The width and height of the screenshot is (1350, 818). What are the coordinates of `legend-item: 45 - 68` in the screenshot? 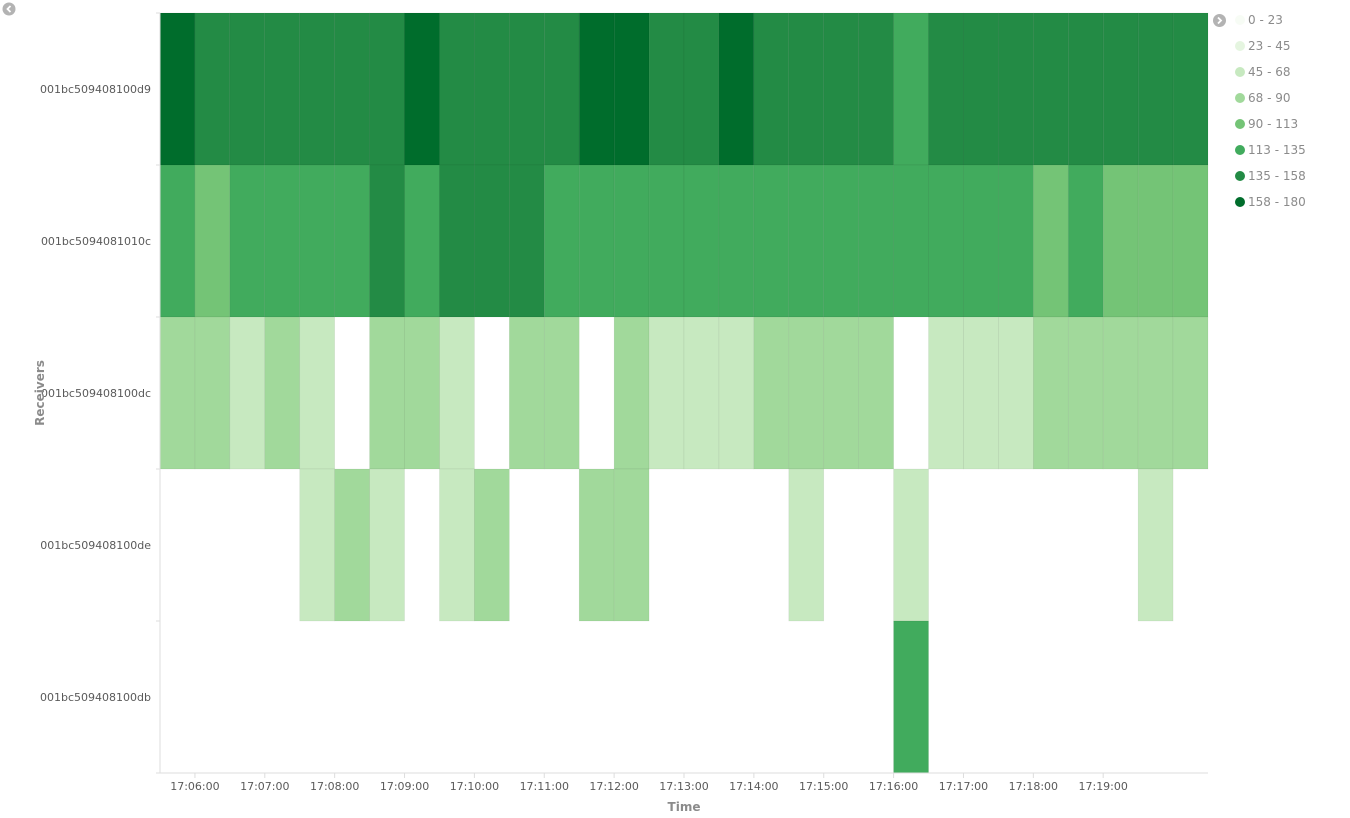 It's located at (1263, 72).